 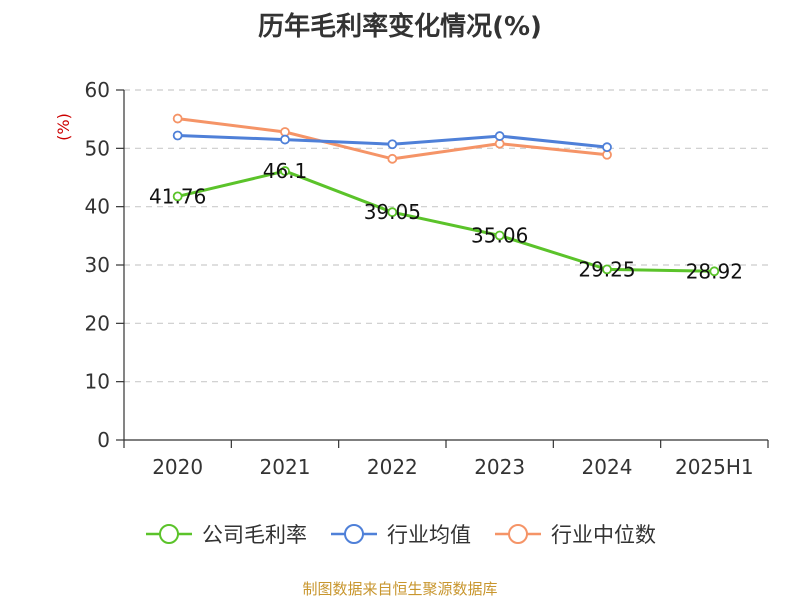 I want to click on x-tick-label: 2022, so click(x=392, y=467).